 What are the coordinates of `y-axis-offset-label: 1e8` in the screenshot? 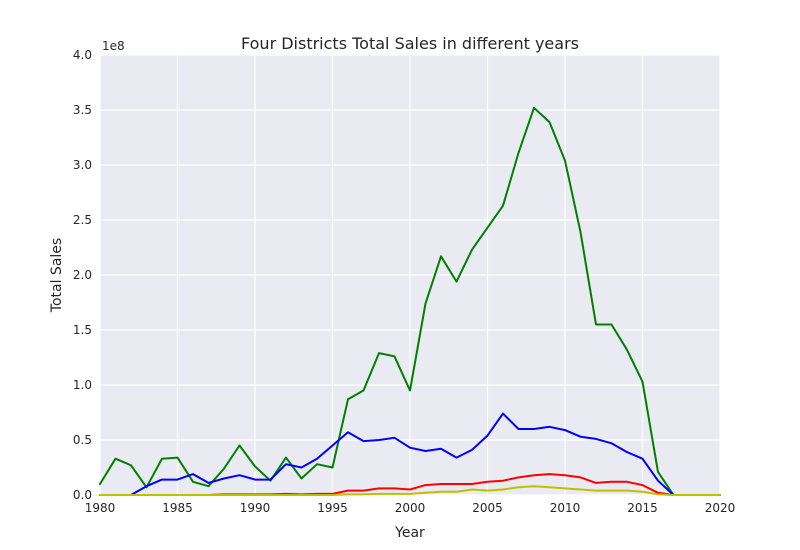 It's located at (113, 46).